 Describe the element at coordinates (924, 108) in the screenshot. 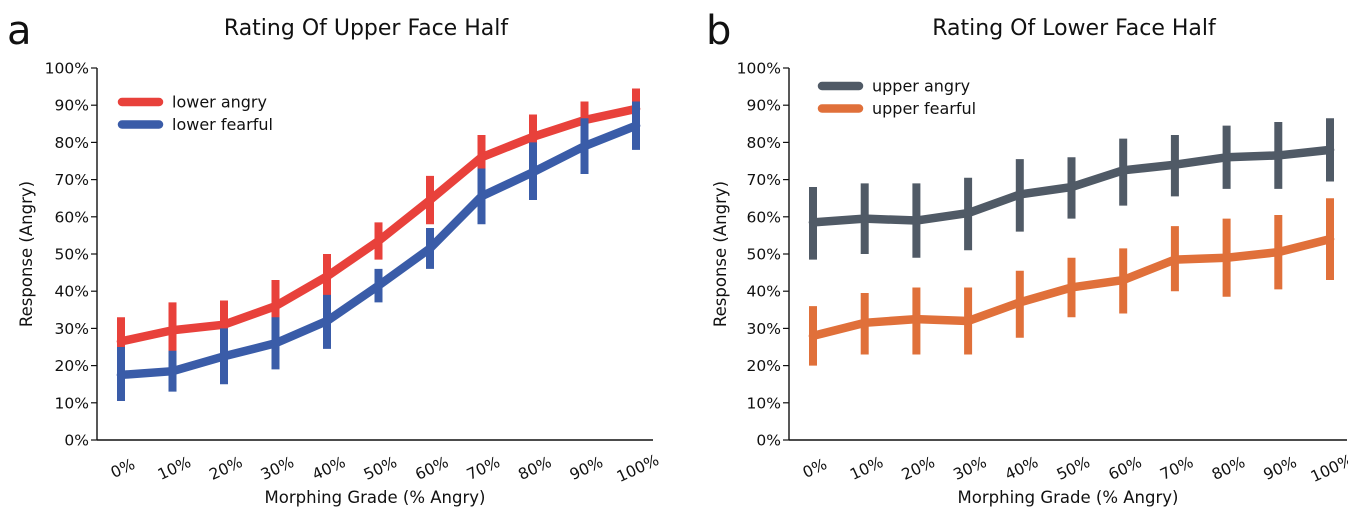

I see `legend-label: upper fearful` at that location.